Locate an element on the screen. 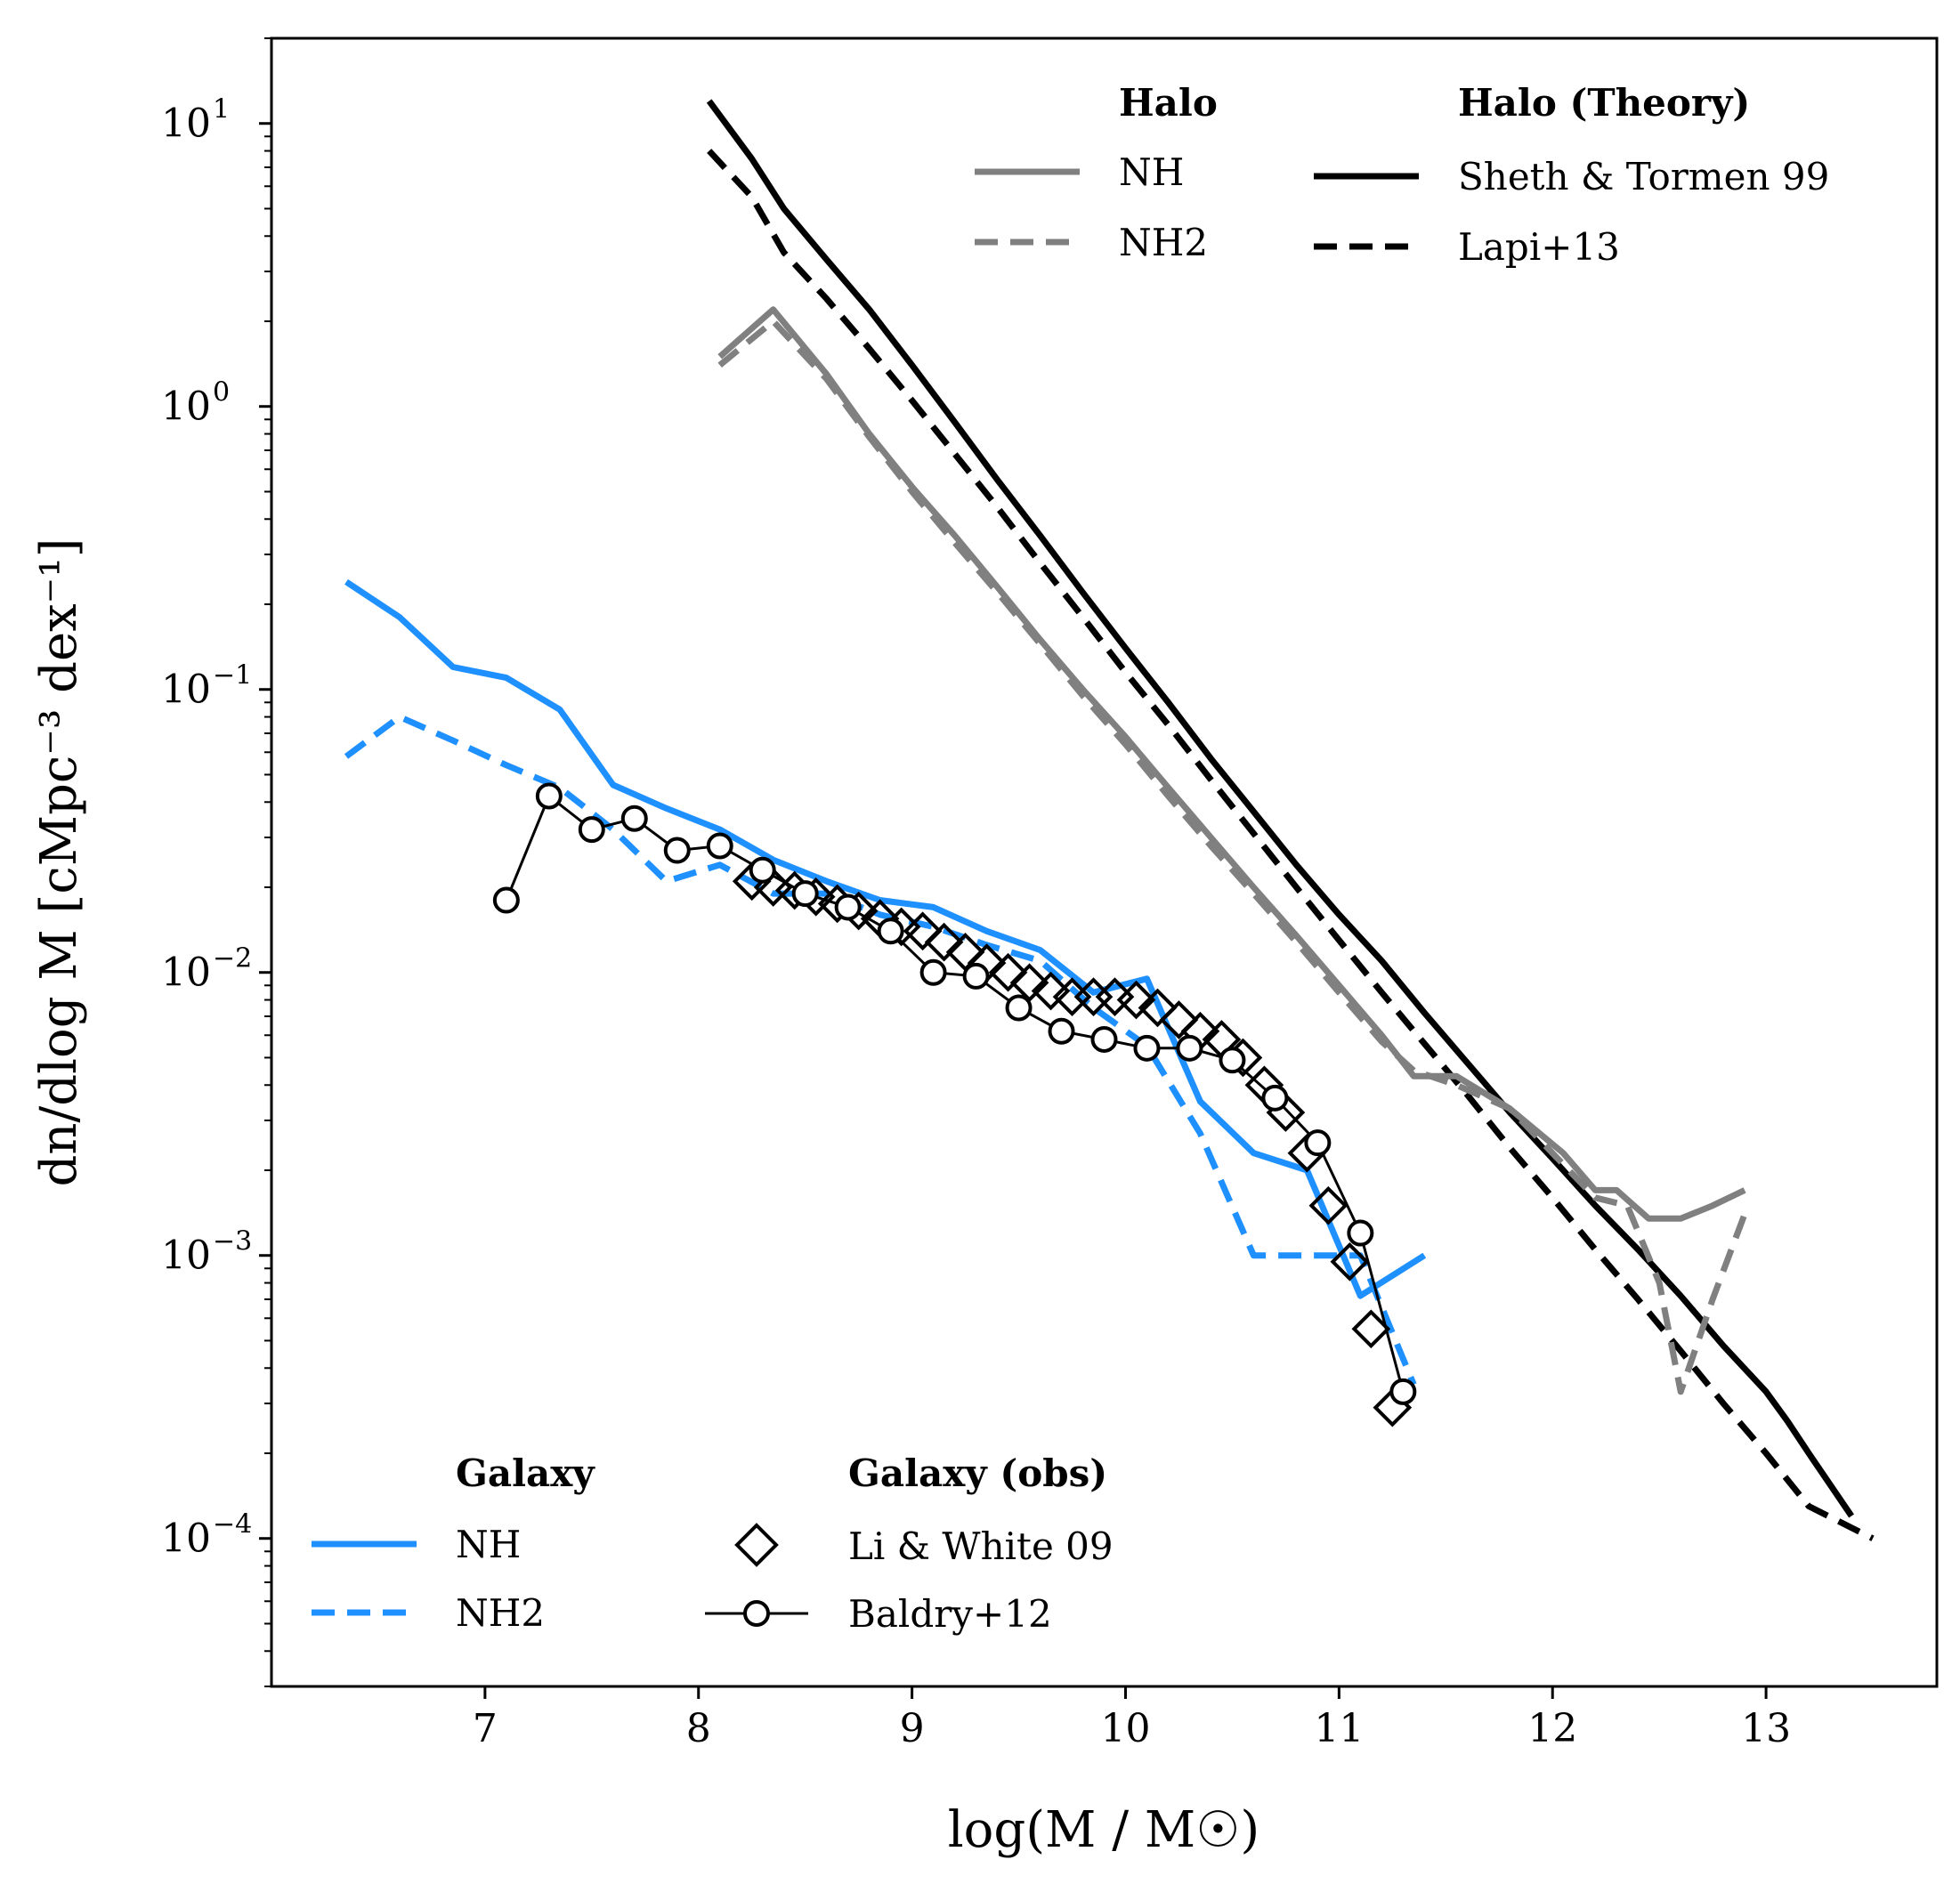  y-tick-exponent: −2 is located at coordinates (232, 958).